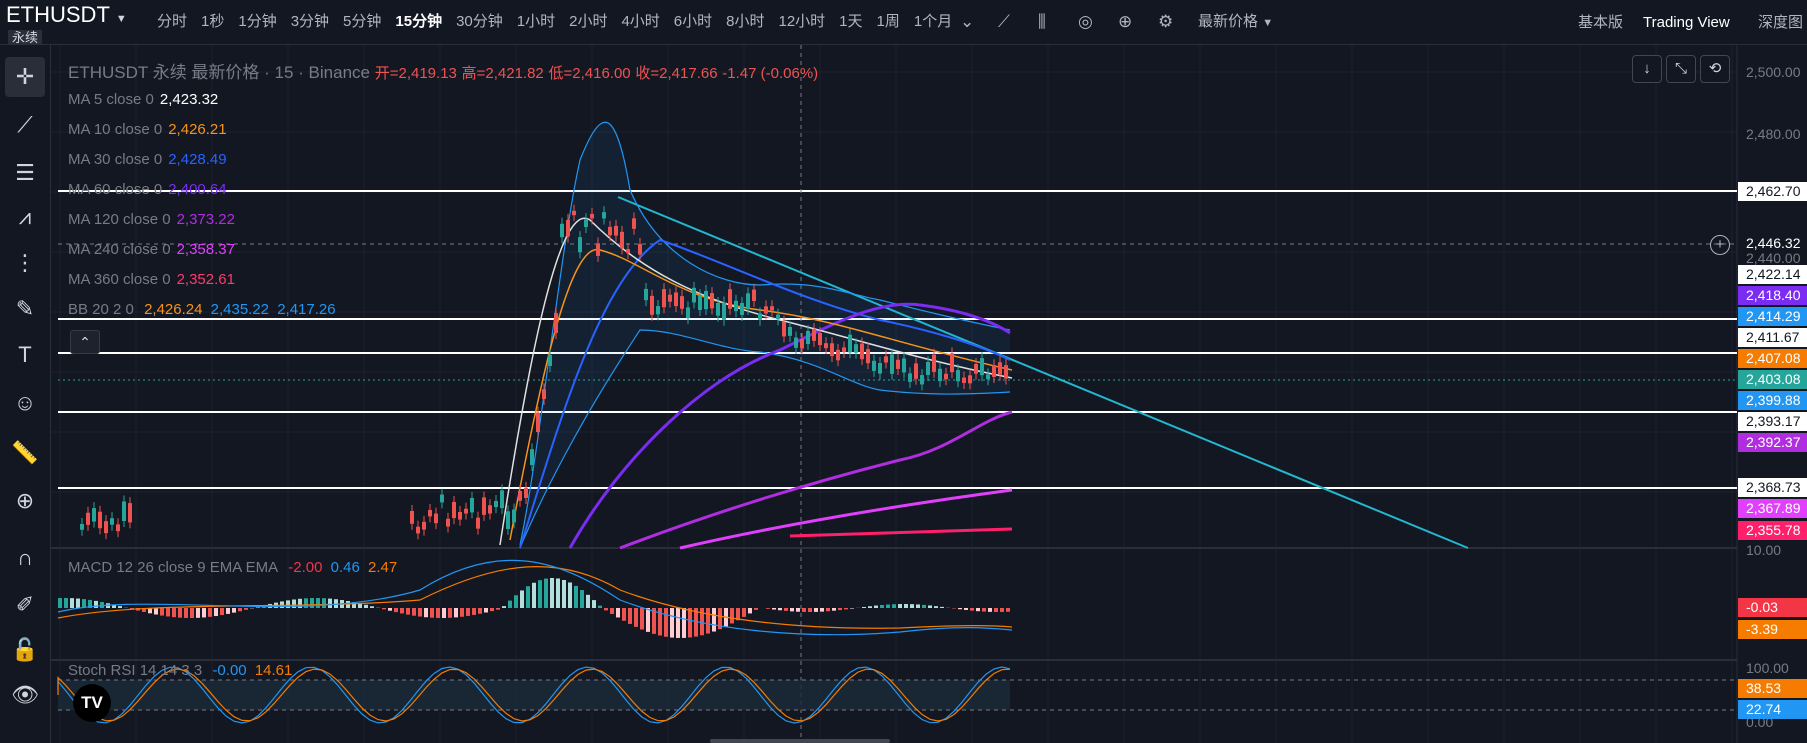 The width and height of the screenshot is (1807, 743). Describe the element at coordinates (111, 99) in the screenshot. I see `ma-label: MA 5 close 0` at that location.